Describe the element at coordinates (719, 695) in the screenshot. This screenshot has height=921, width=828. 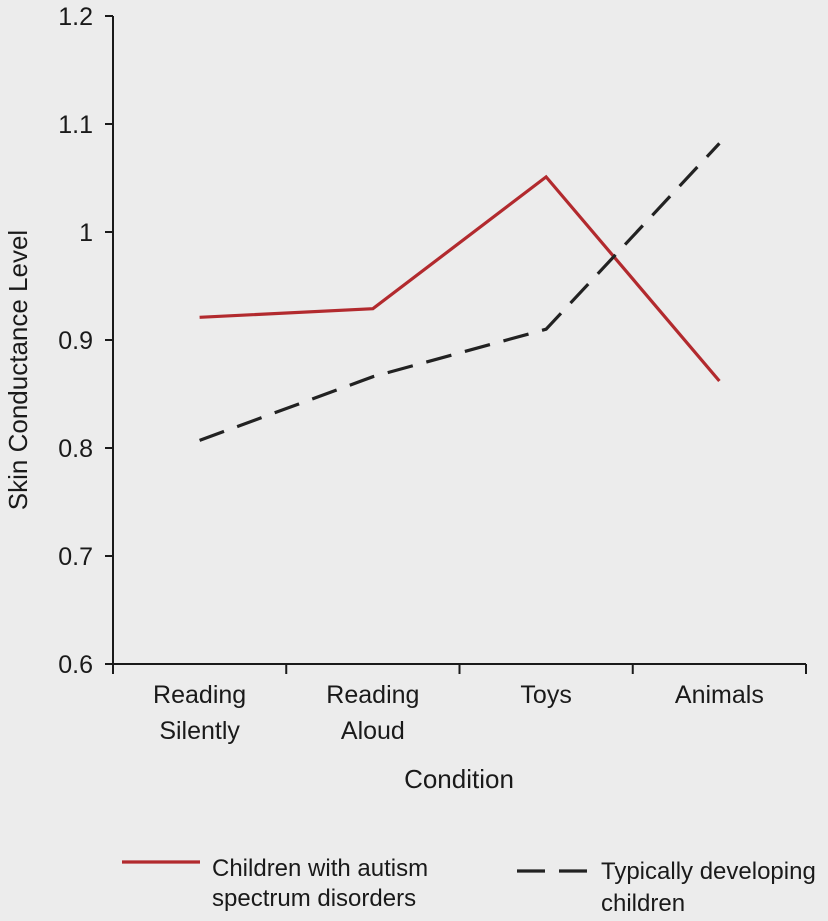
I see `x-tick-label: Animals` at that location.